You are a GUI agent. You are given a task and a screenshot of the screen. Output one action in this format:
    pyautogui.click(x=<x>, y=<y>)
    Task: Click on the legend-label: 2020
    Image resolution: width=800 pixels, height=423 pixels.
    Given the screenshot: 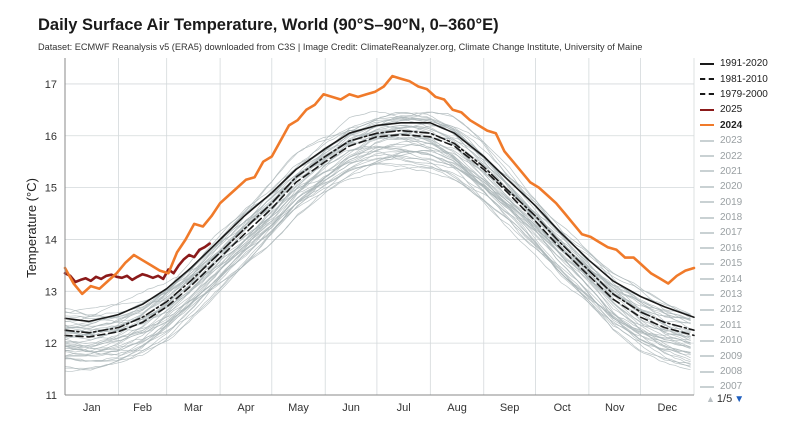 What is the action you would take?
    pyautogui.click(x=731, y=187)
    